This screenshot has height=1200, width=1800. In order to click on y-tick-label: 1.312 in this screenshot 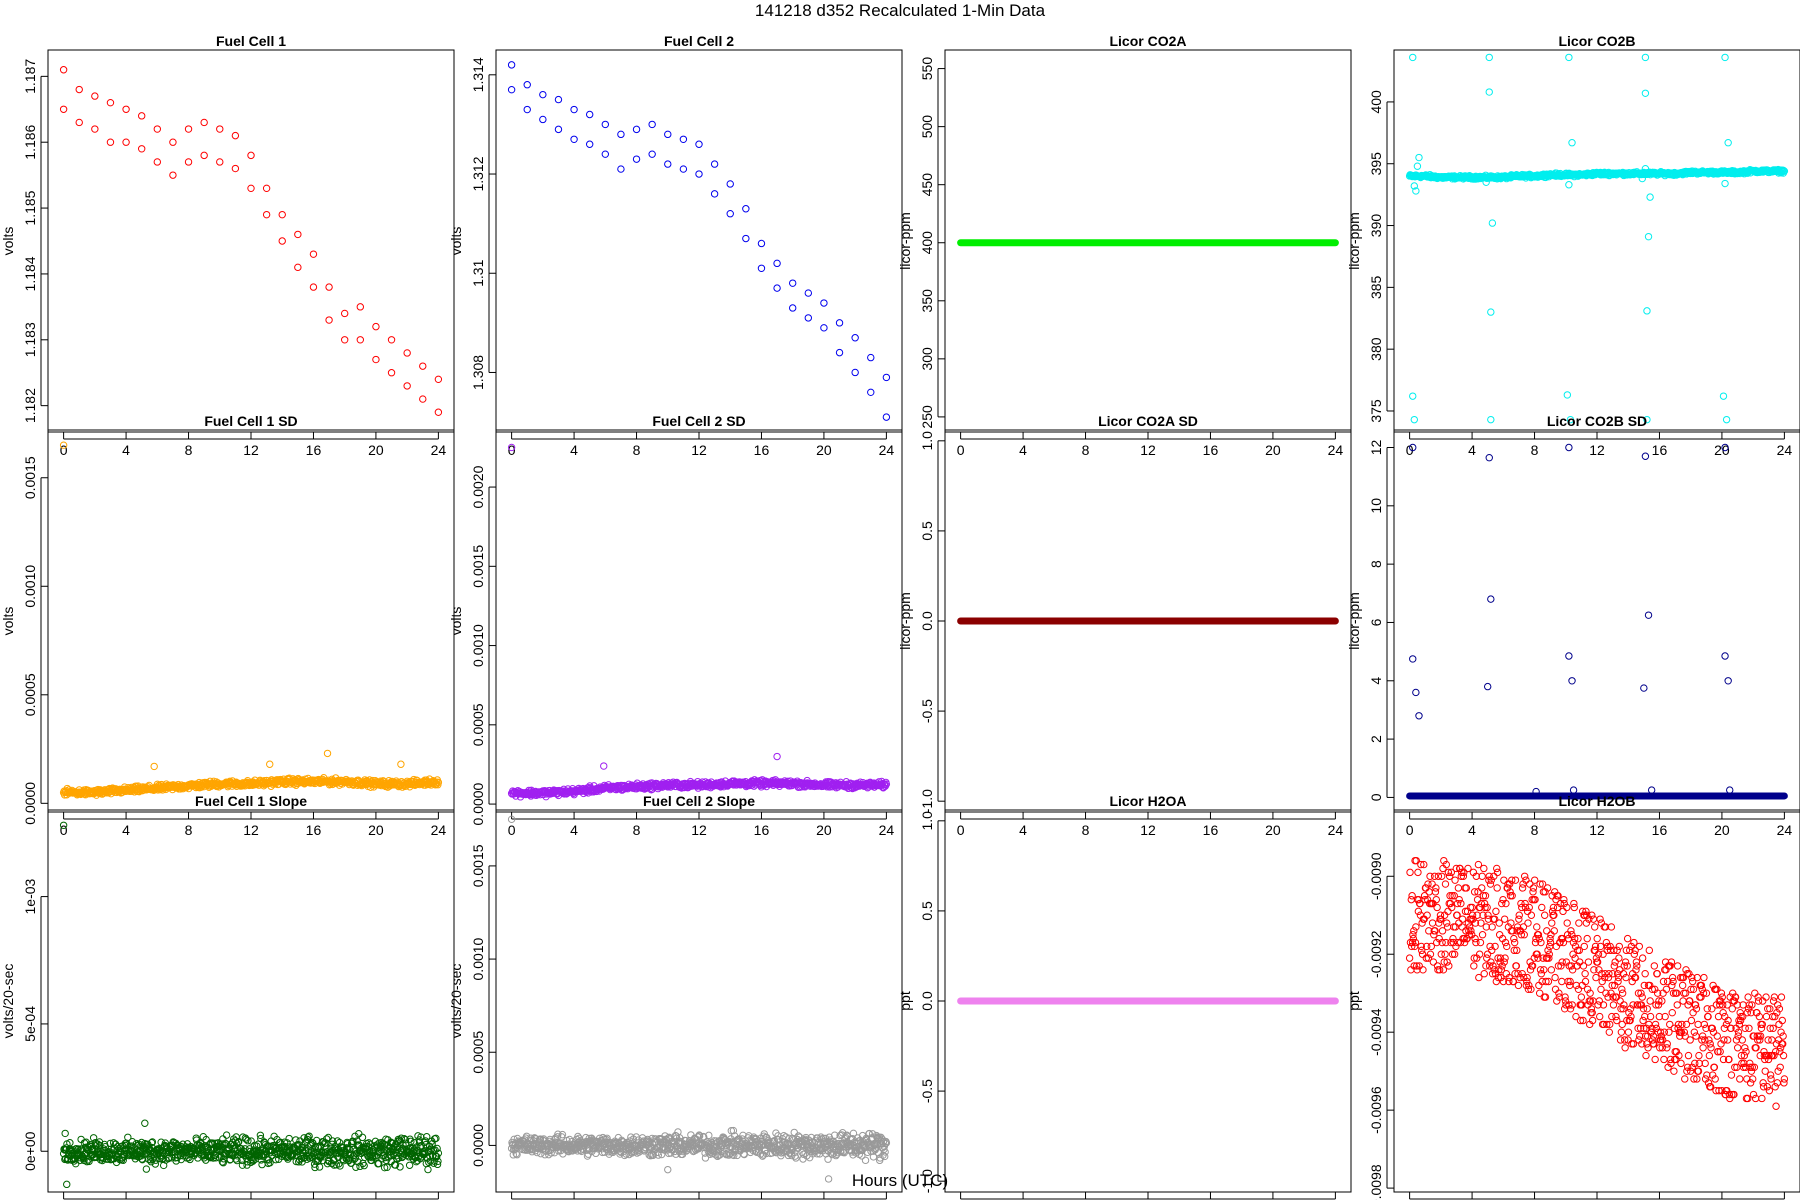, I will do `click(478, 173)`.